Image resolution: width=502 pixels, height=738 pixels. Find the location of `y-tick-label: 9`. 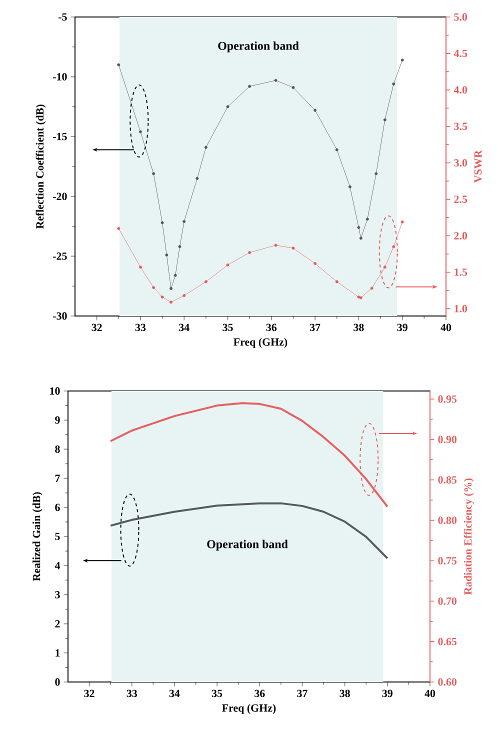

y-tick-label: 9 is located at coordinates (57, 420).